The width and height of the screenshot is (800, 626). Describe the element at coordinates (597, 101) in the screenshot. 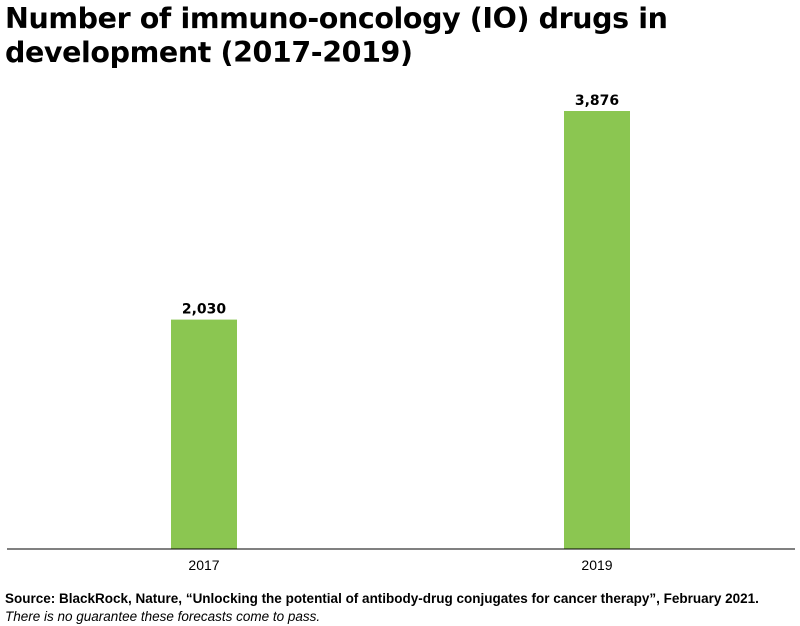

I see `value-label-2019: 3,876` at that location.